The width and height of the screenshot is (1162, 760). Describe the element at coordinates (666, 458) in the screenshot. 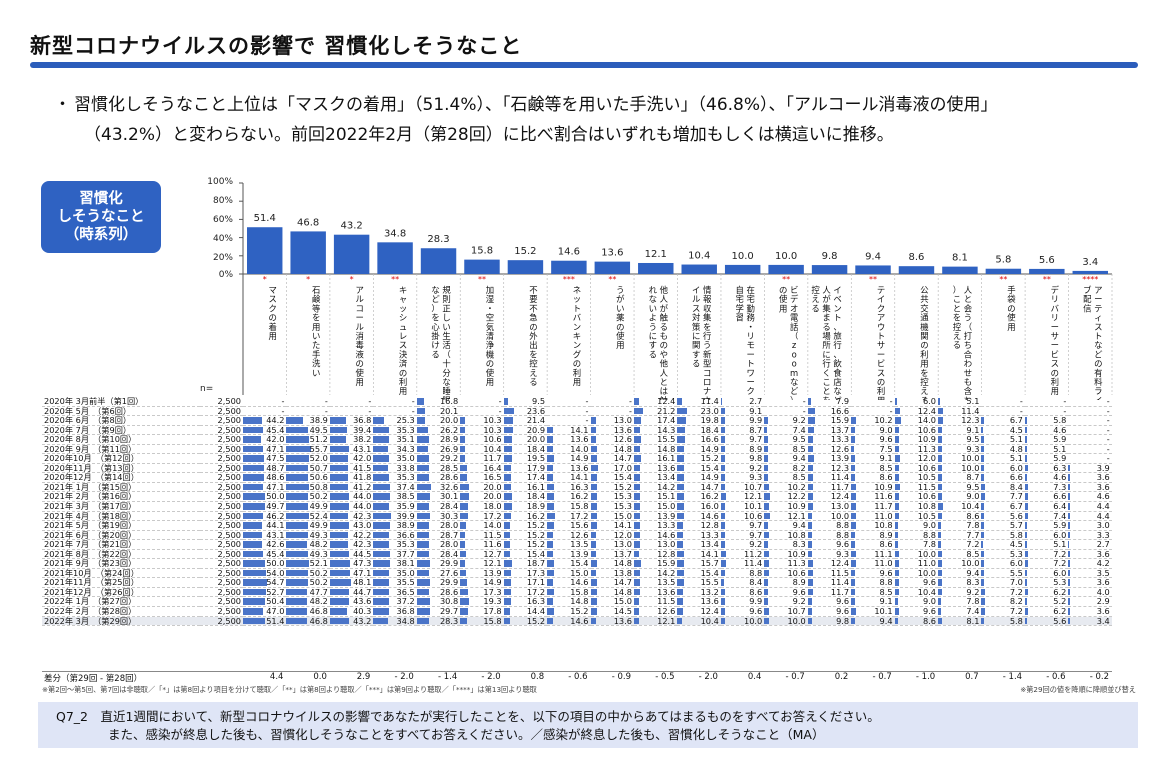

I see `cell-value: 16.1` at that location.